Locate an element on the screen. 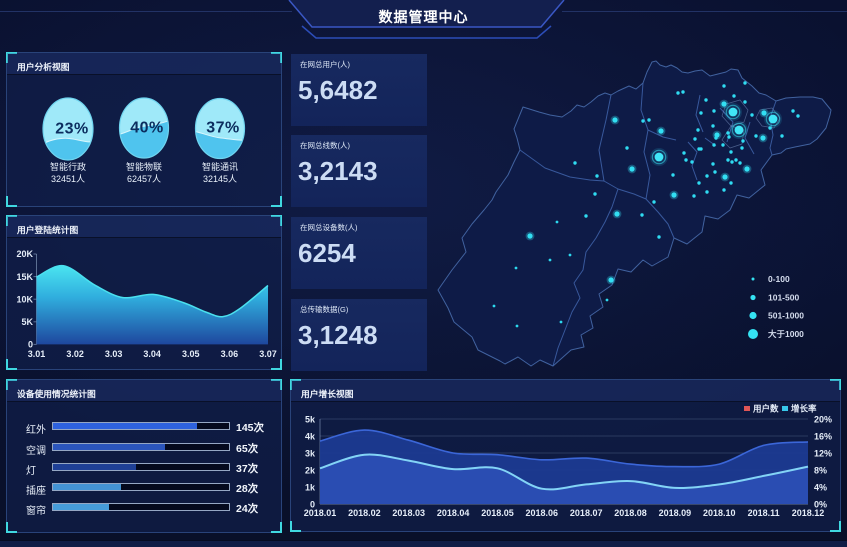 The width and height of the screenshot is (847, 547). svg-text: 20% is located at coordinates (823, 420).